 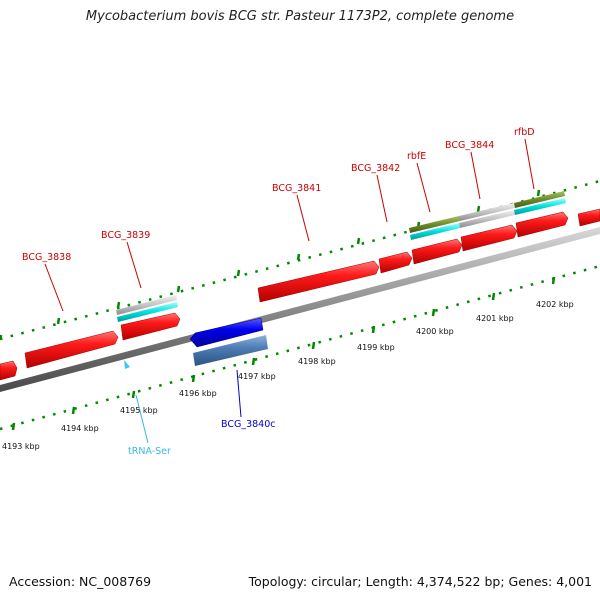 What do you see at coordinates (146, 305) in the screenshot?
I see `gray-feature-bcg3839` at bounding box center [146, 305].